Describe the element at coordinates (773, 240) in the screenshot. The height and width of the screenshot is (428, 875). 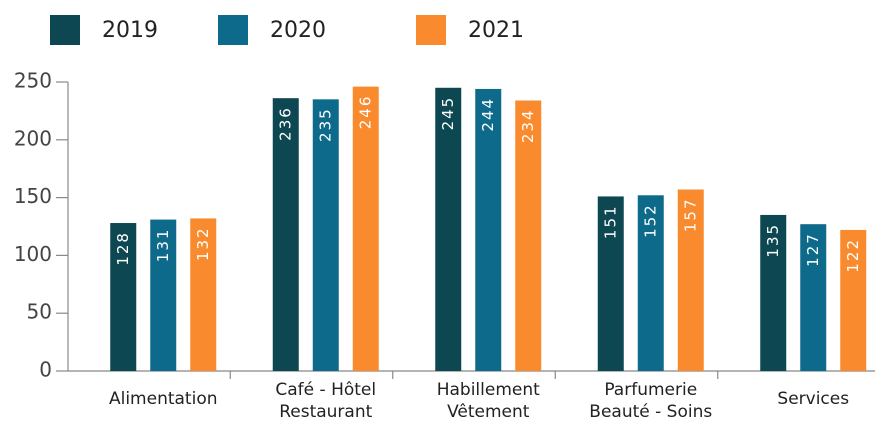
I see `value-label: 135` at that location.